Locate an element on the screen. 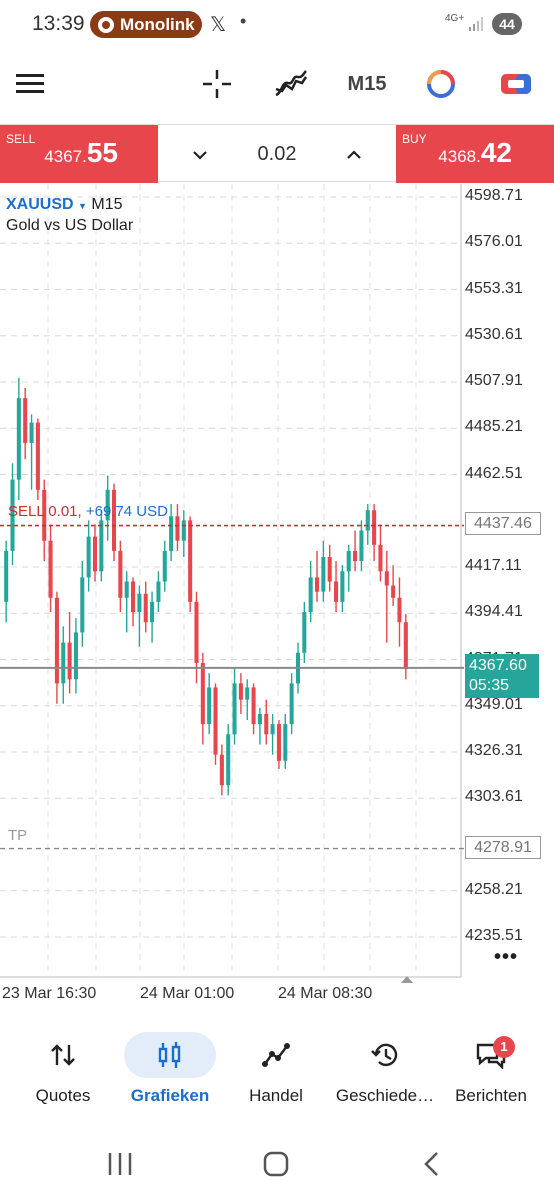 The image size is (554, 1200). nav-messages: Berichten is located at coordinates (491, 1073).